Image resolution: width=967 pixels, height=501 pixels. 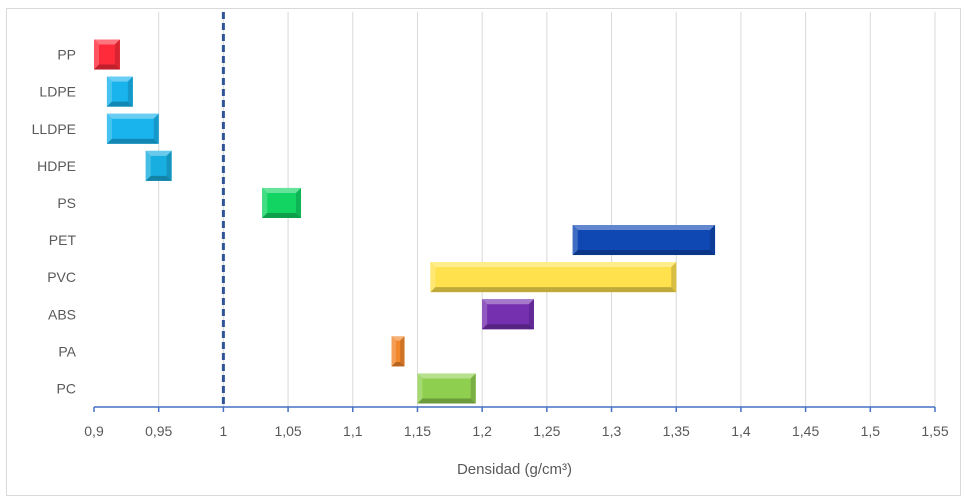 What do you see at coordinates (119, 91) in the screenshot?
I see `range-bar-ldpe` at bounding box center [119, 91].